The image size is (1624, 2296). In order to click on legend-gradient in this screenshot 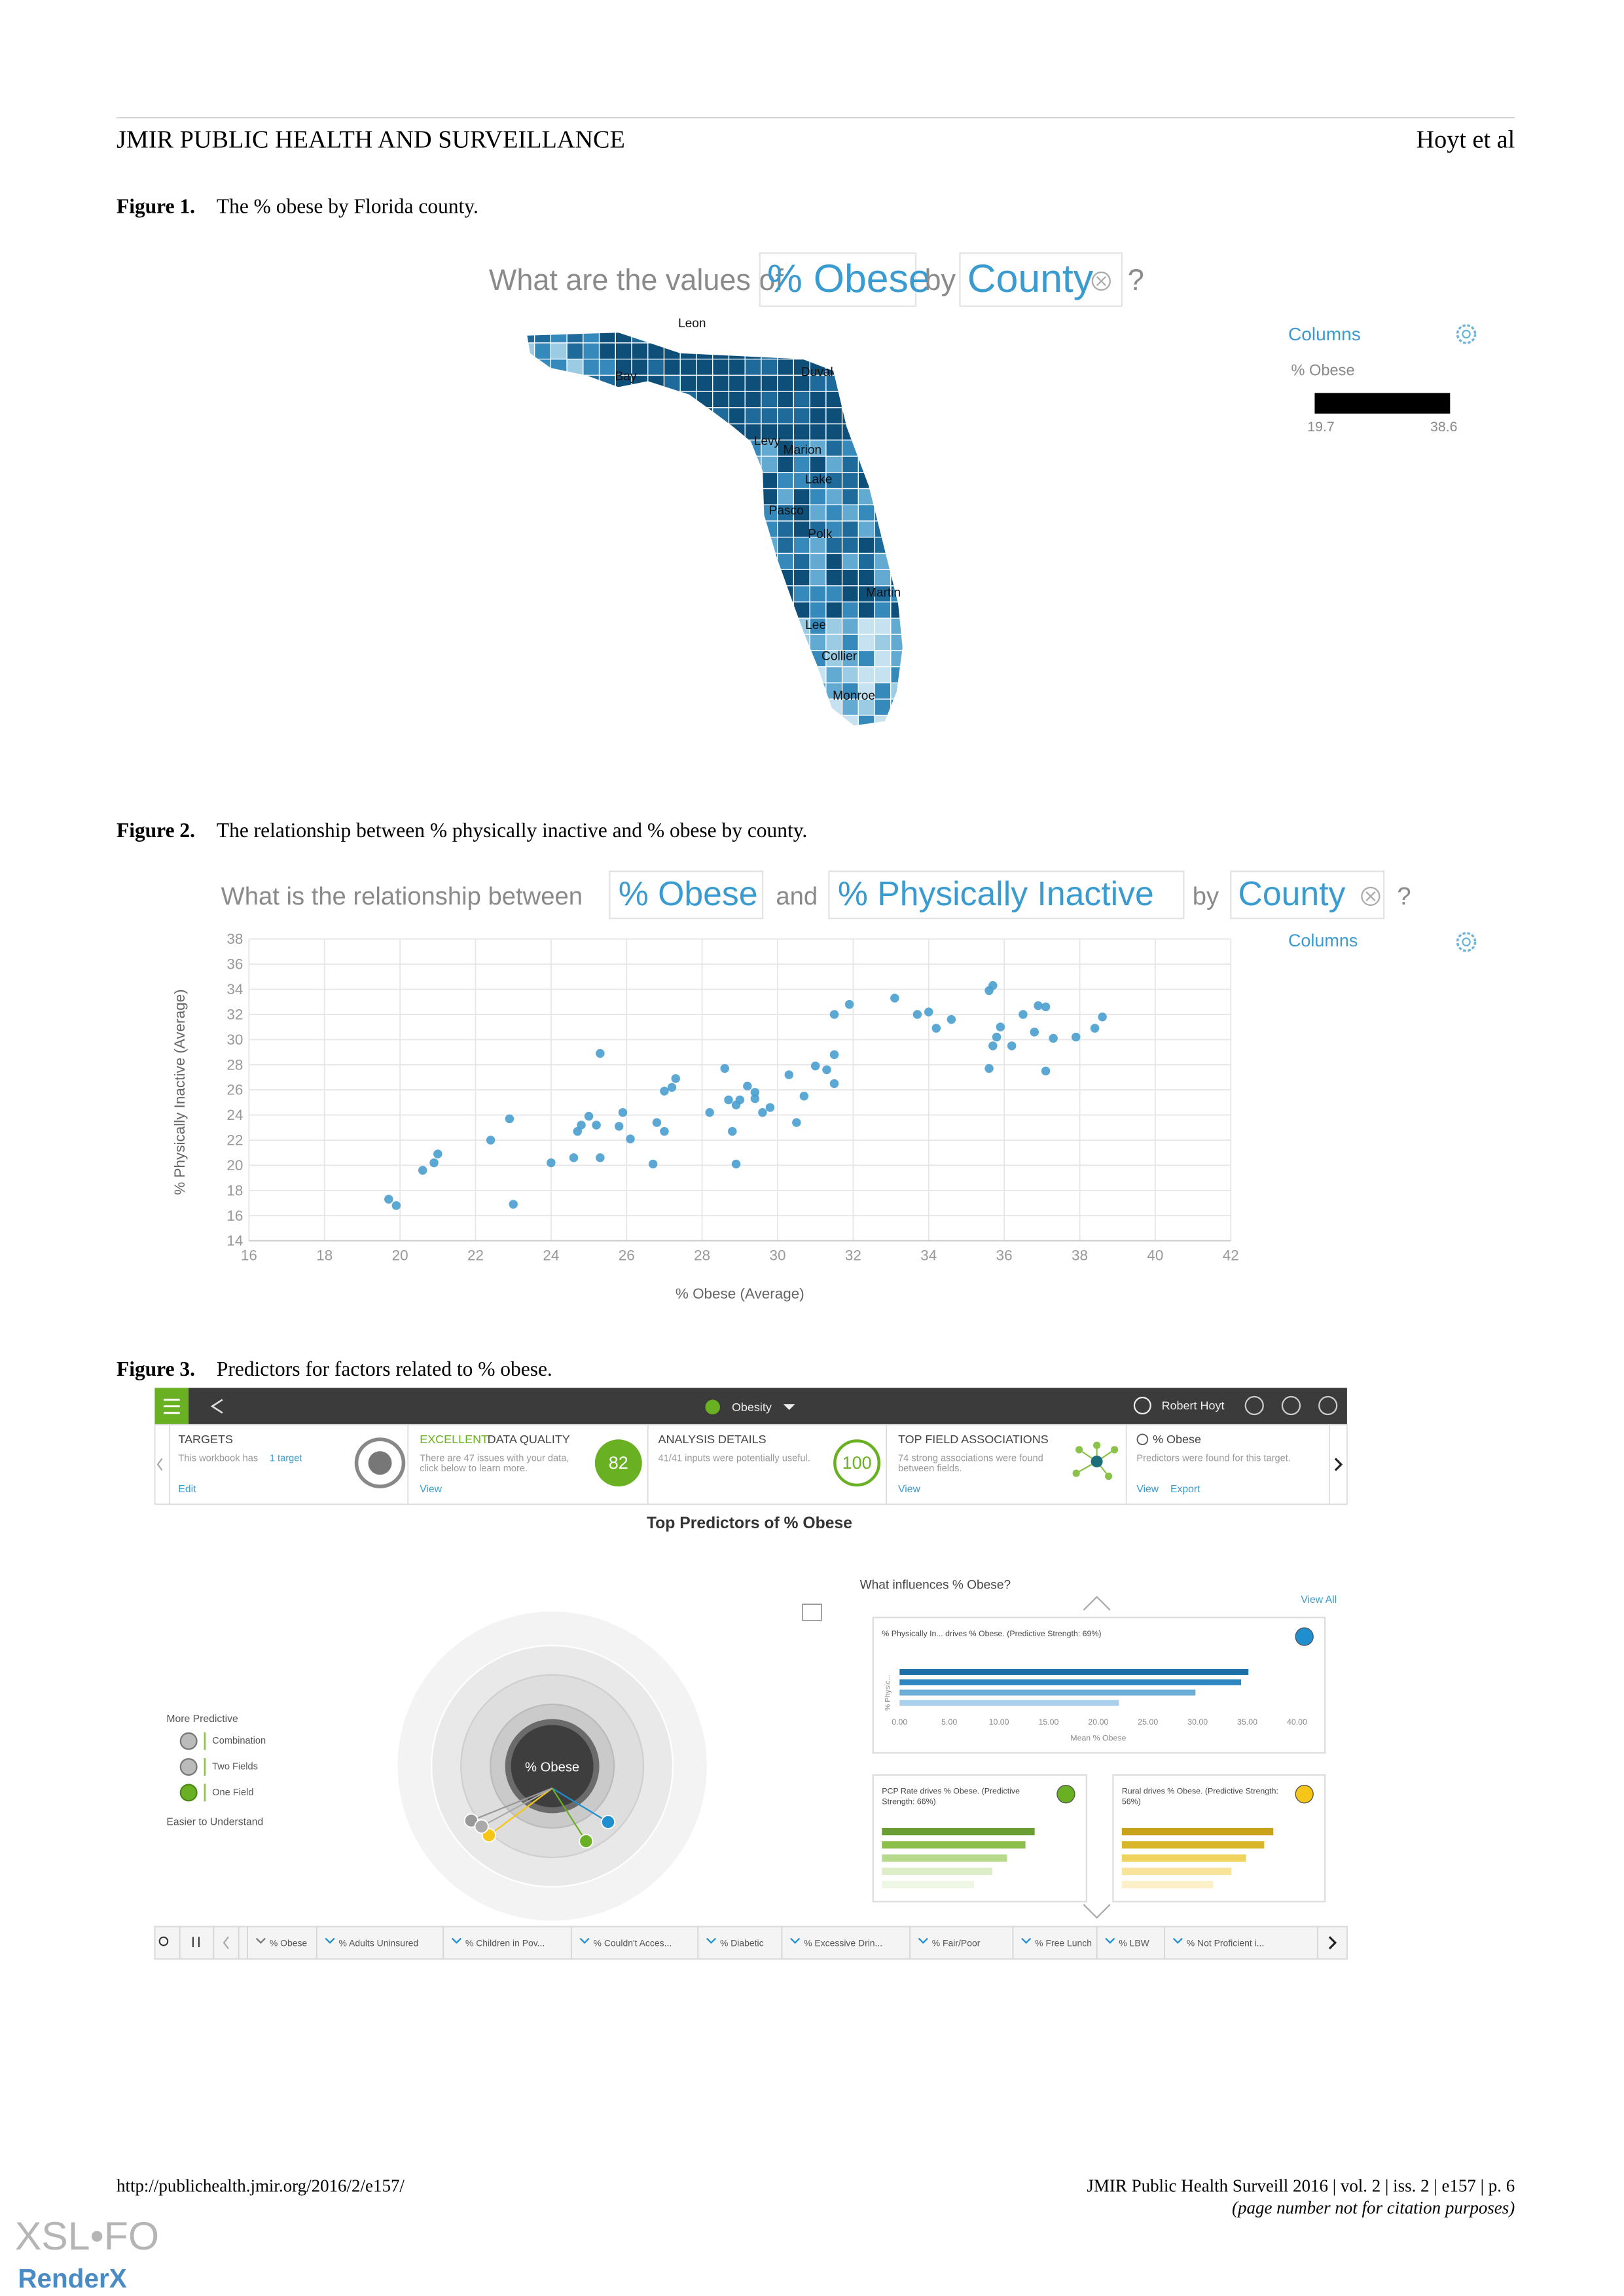, I will do `click(1382, 403)`.